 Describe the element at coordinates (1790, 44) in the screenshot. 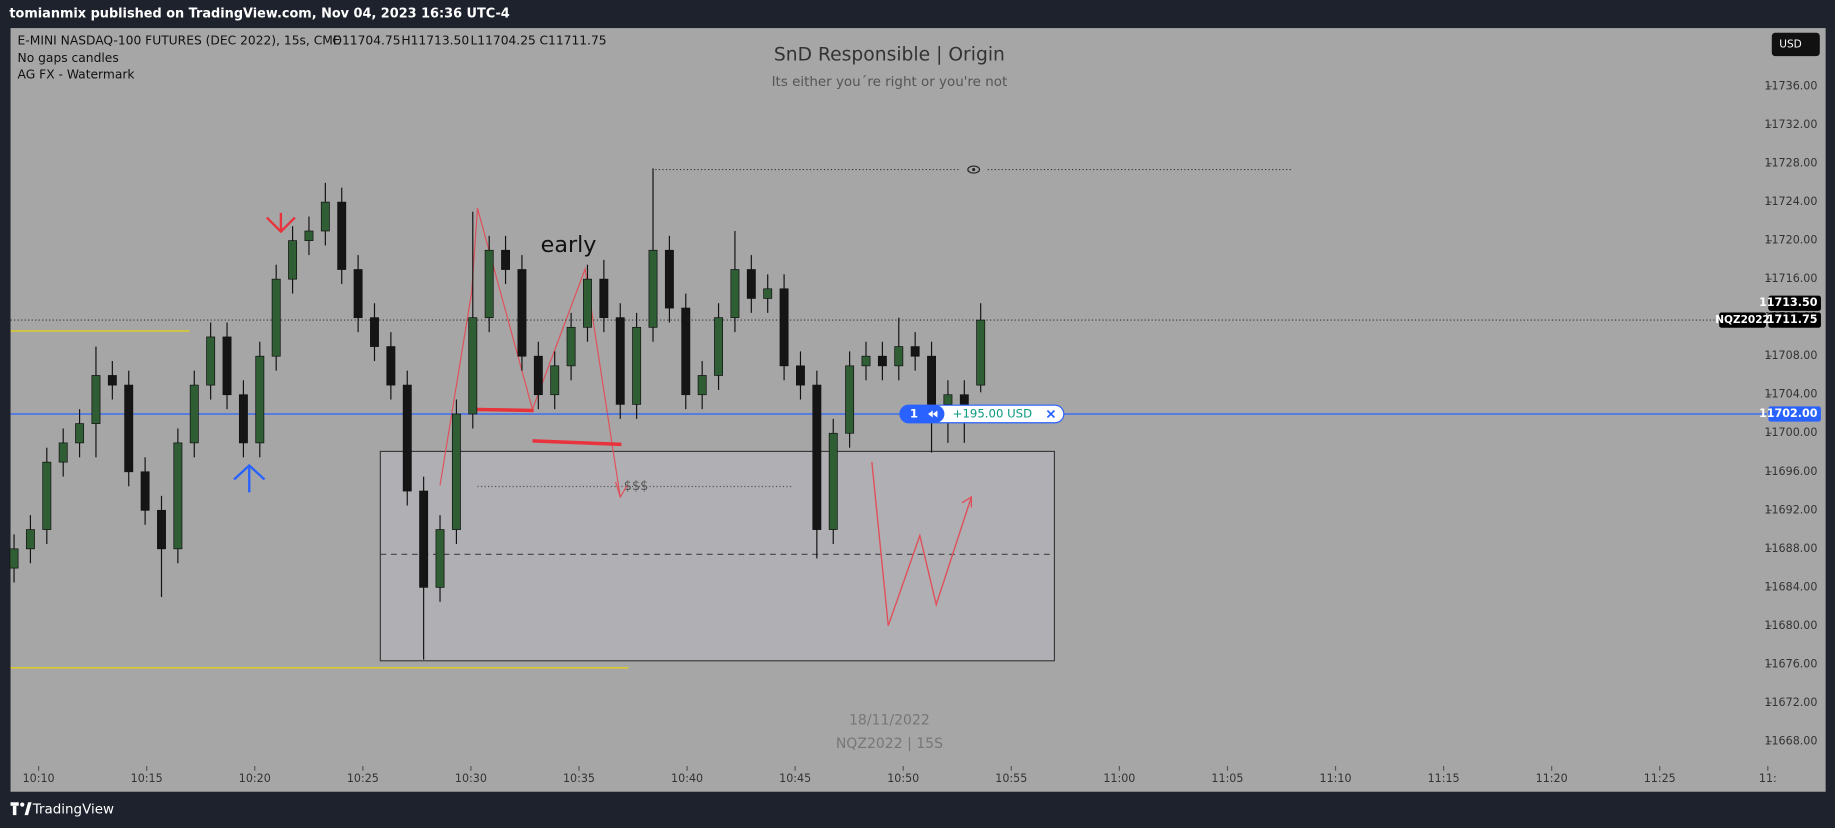

I see `currency-label: USD` at that location.